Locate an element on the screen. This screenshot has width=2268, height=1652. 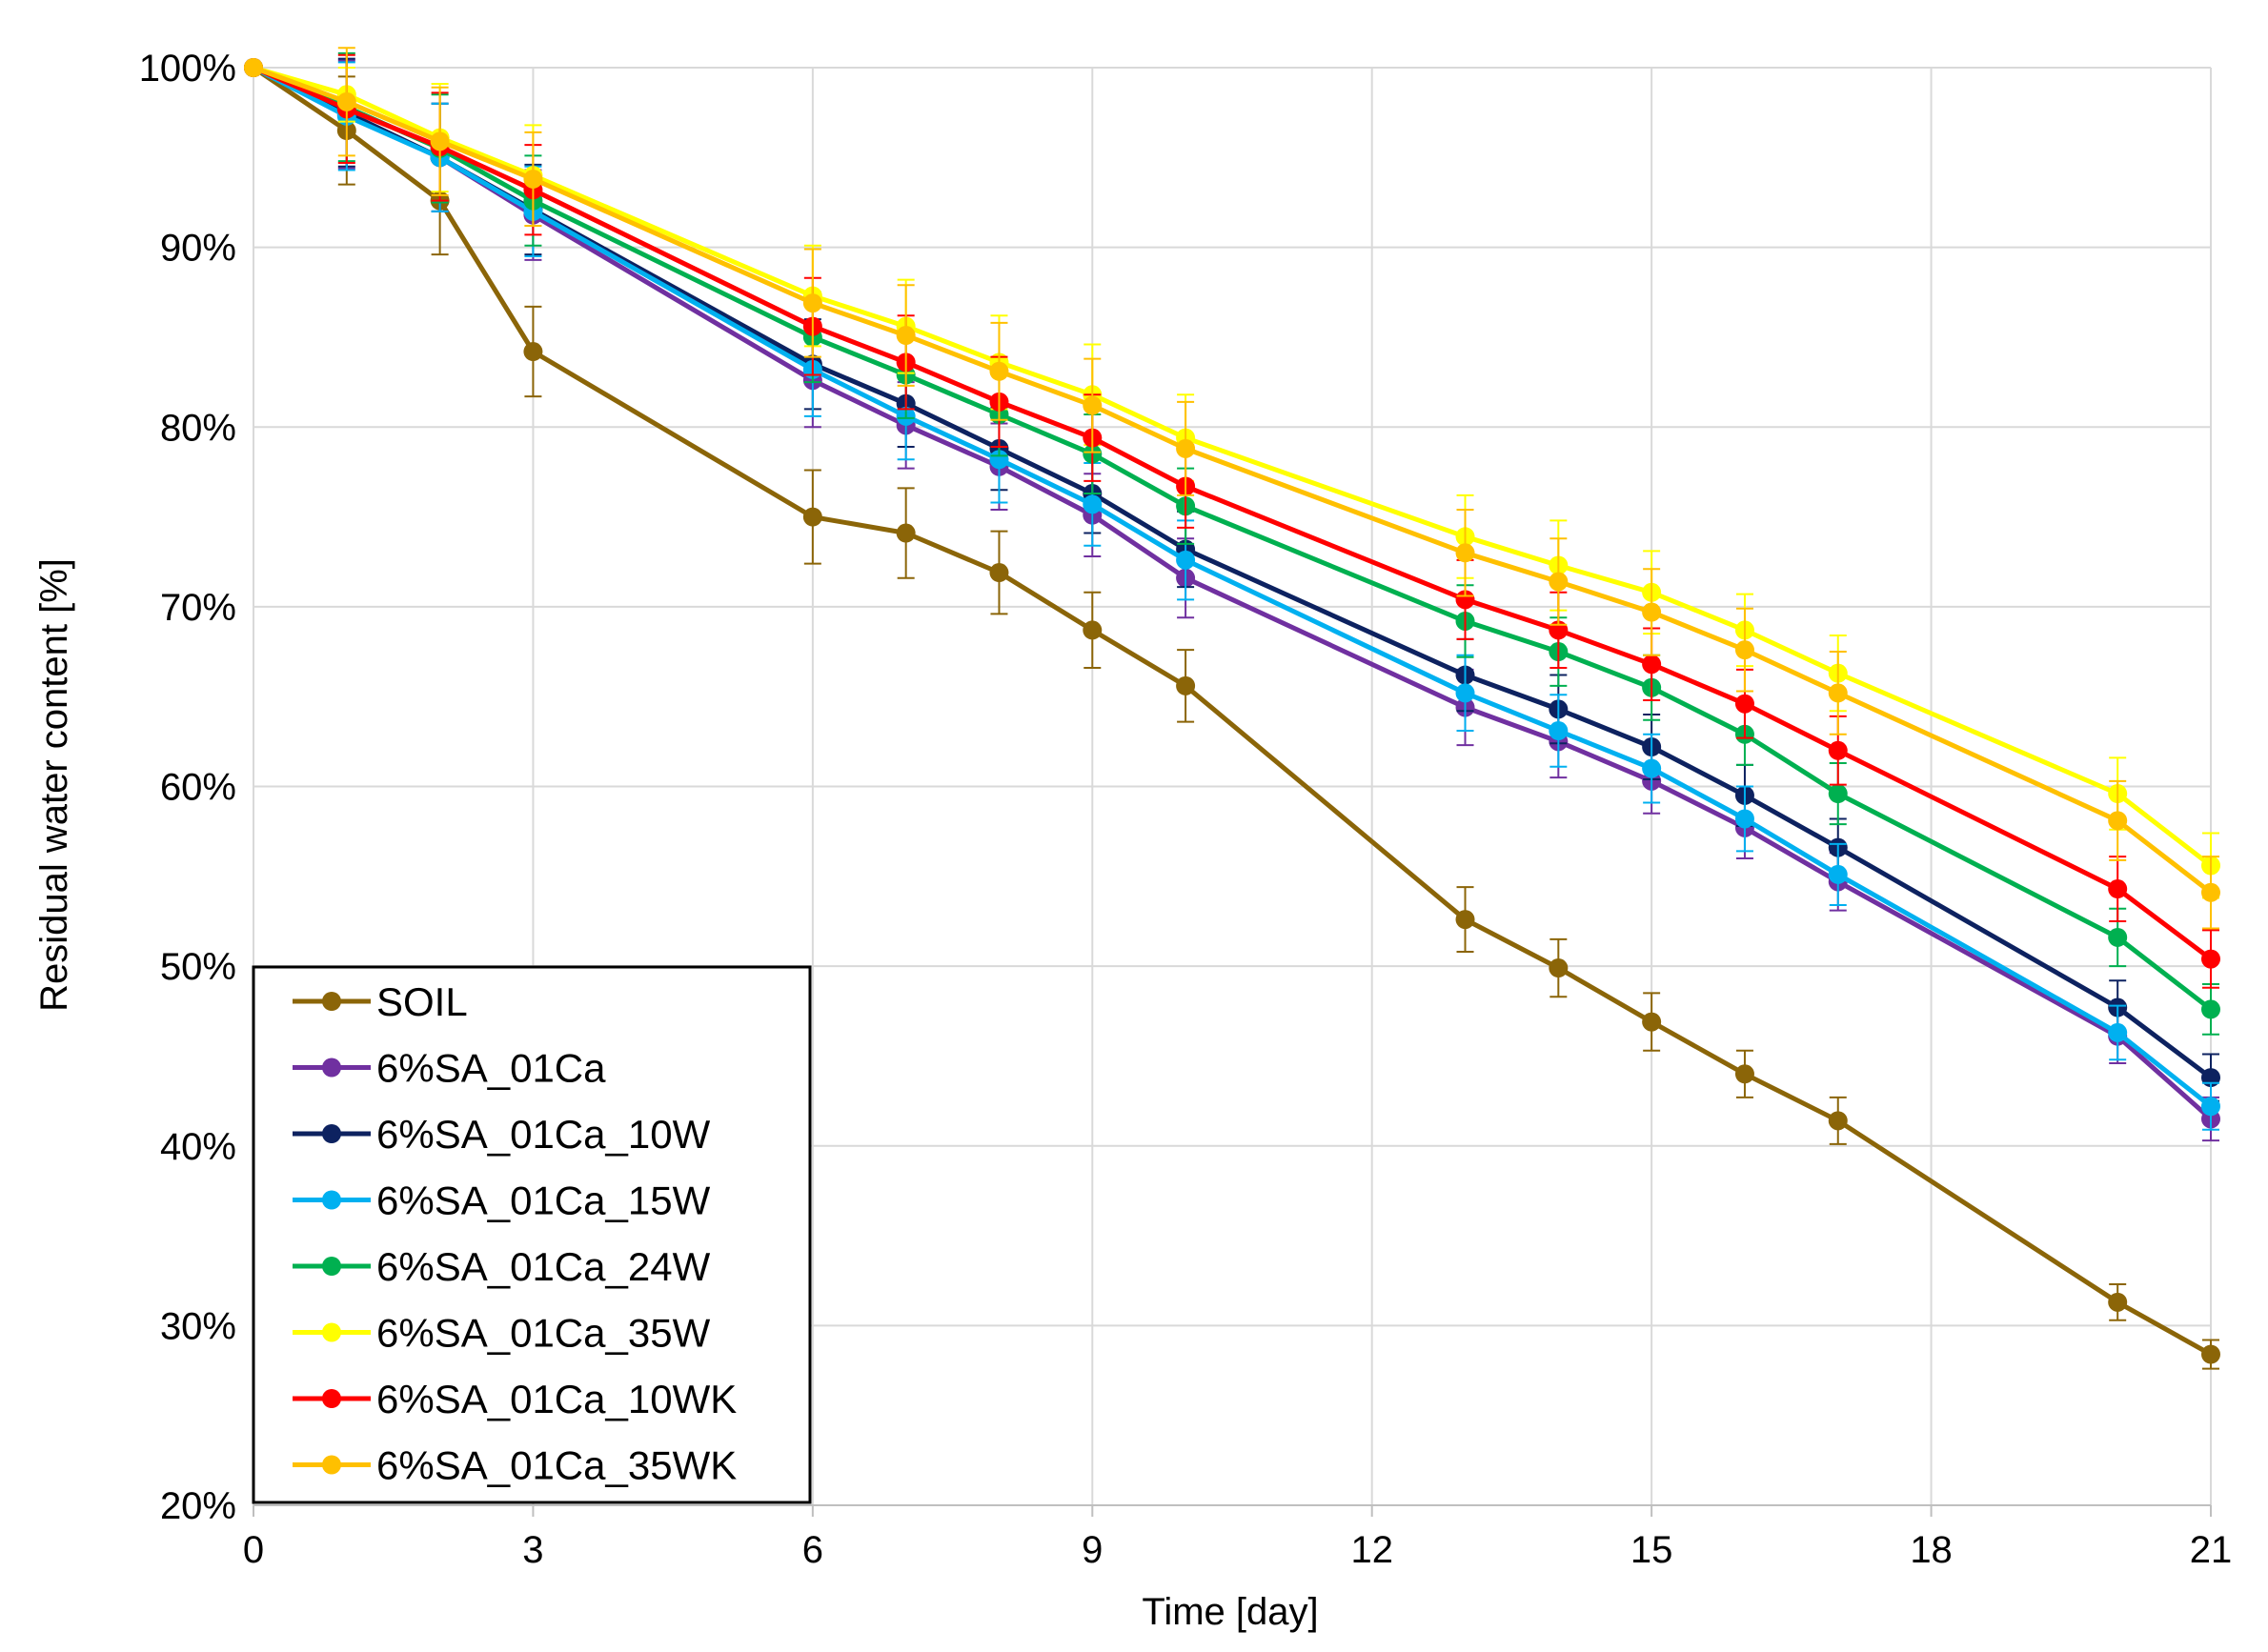
legend-label: 6%SA_01Ca_15W is located at coordinates (543, 1201).